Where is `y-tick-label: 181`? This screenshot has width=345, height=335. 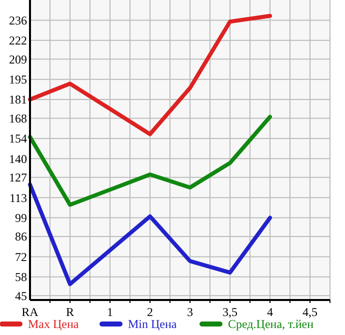
y-tick-label: 181 is located at coordinates (18, 99).